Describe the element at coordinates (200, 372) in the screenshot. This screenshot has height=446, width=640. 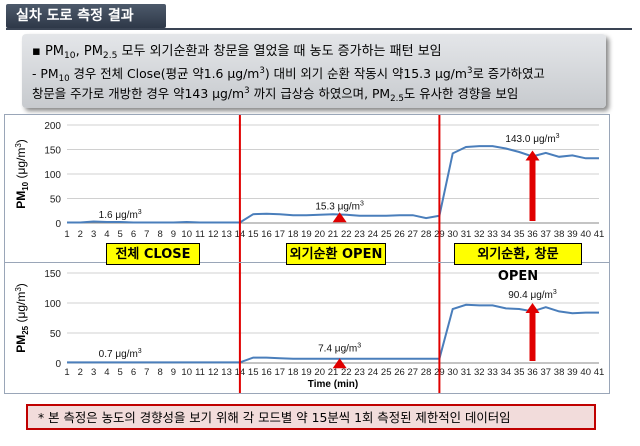
I see `x-tick-label: 11` at that location.